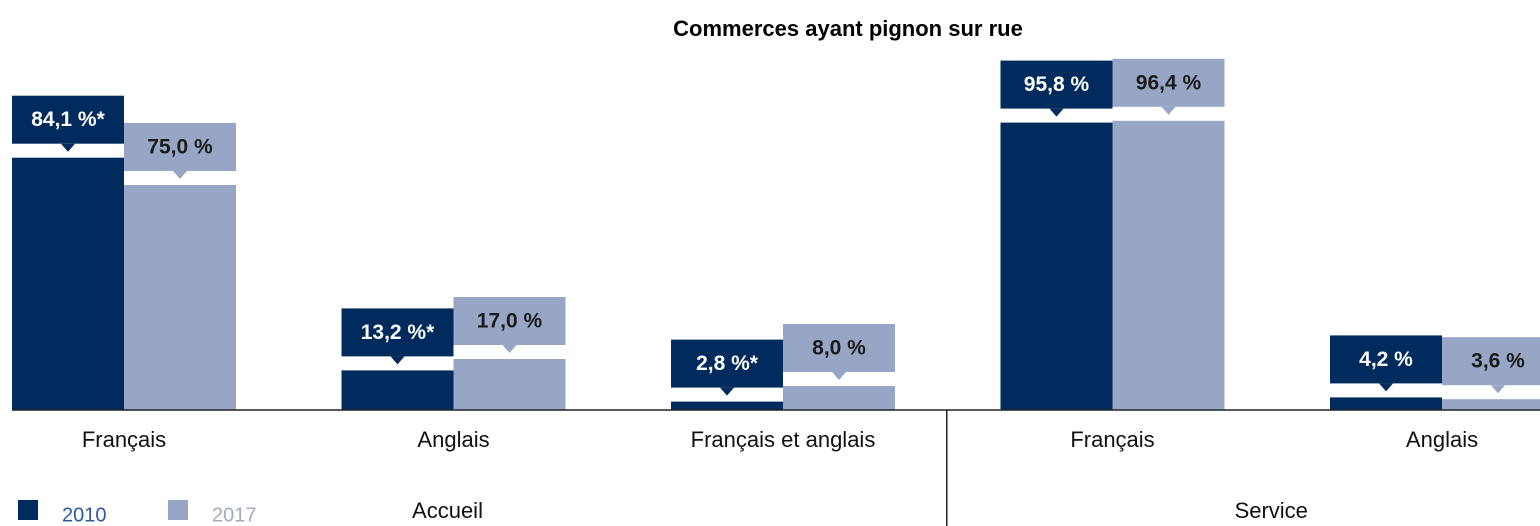 Image resolution: width=1540 pixels, height=526 pixels. Describe the element at coordinates (84, 515) in the screenshot. I see `legend-label: 2010` at that location.